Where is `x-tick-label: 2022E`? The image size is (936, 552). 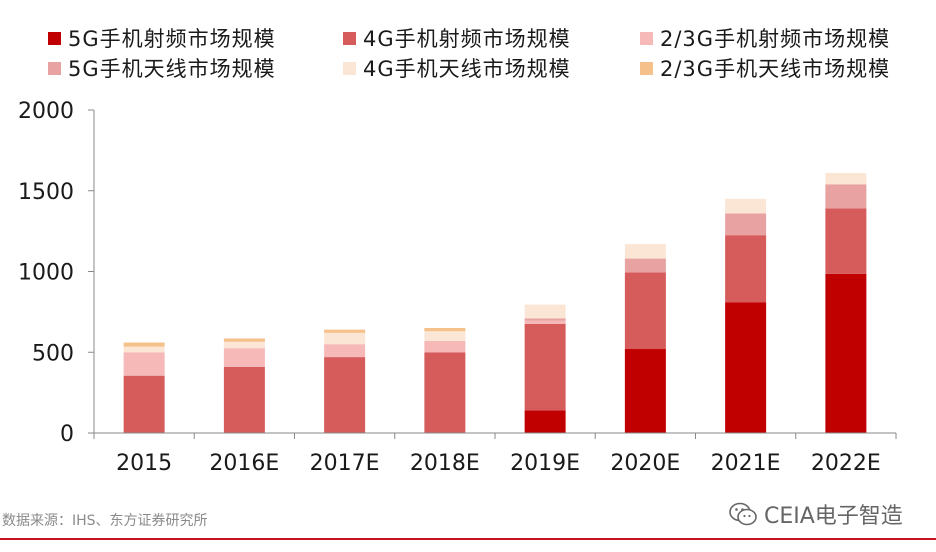
x-tick-label: 2022E is located at coordinates (846, 463).